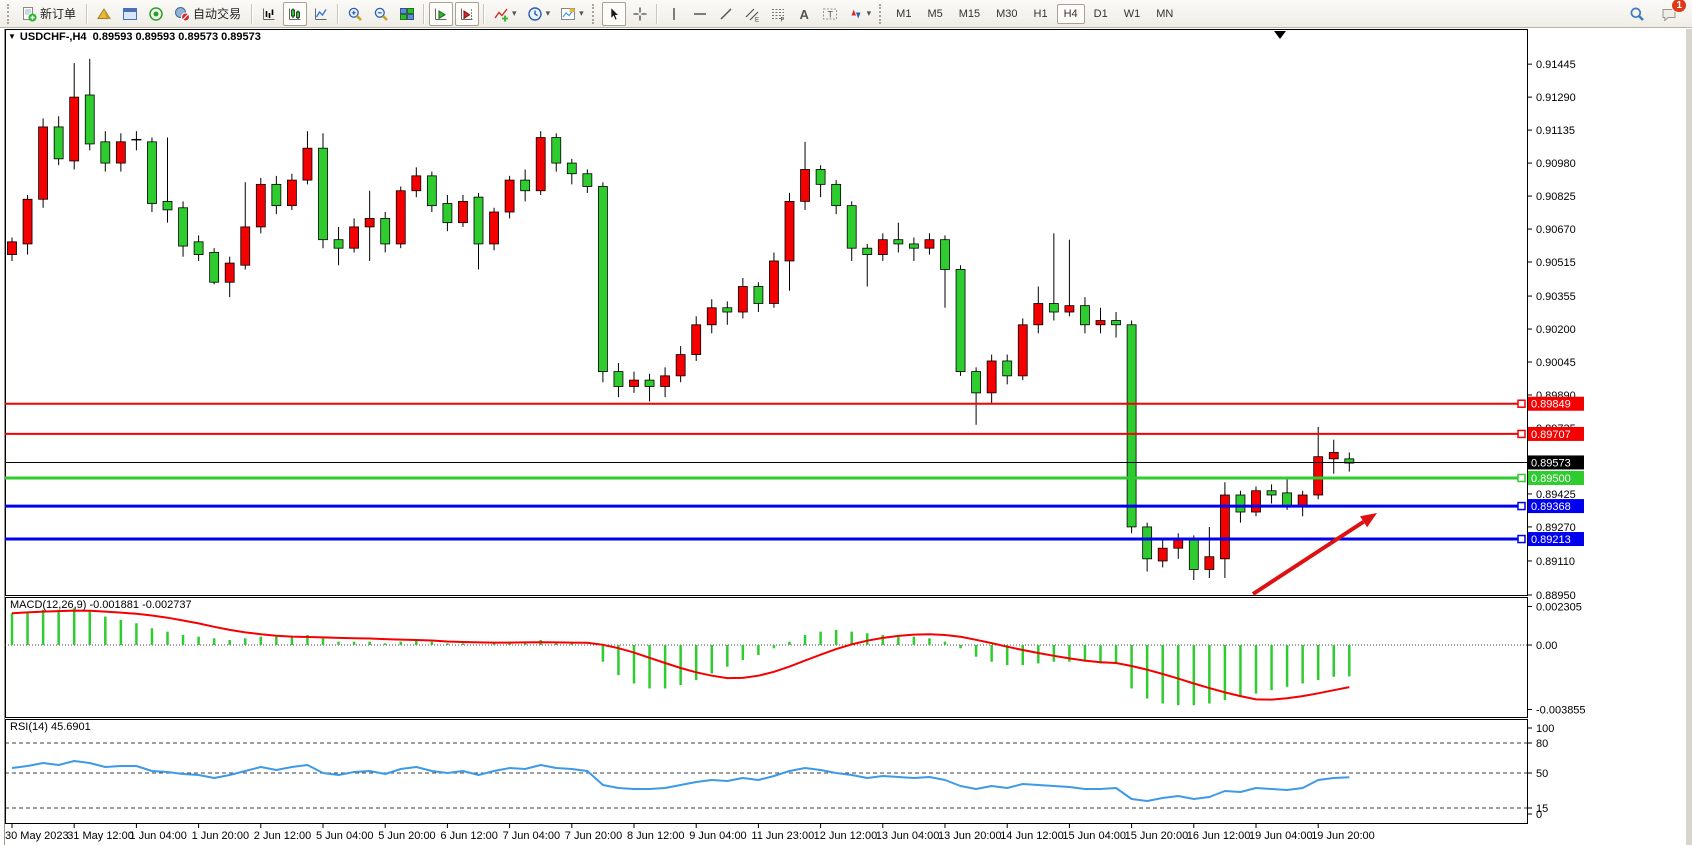  I want to click on timeframe-button-mn: MN, so click(1165, 13).